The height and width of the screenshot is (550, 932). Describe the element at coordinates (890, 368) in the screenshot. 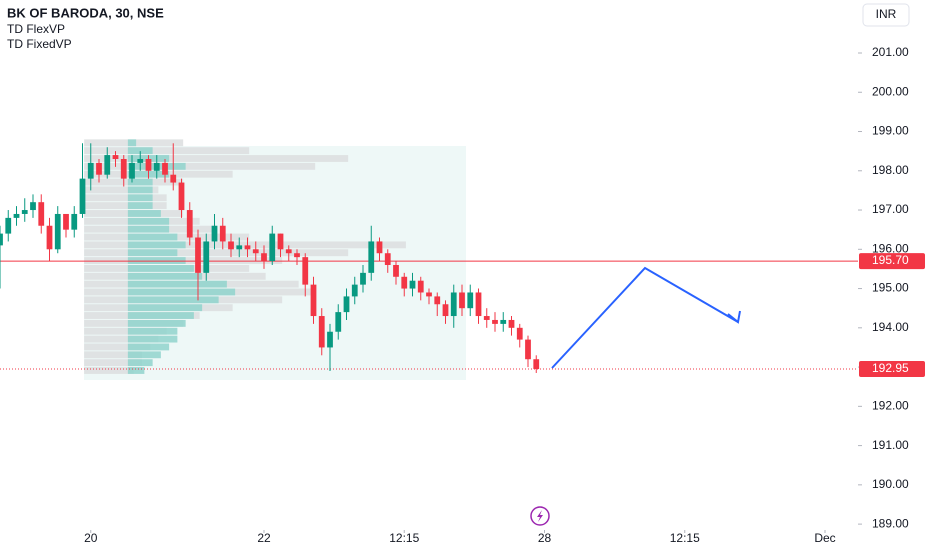

I see `price-label: 192.95` at that location.